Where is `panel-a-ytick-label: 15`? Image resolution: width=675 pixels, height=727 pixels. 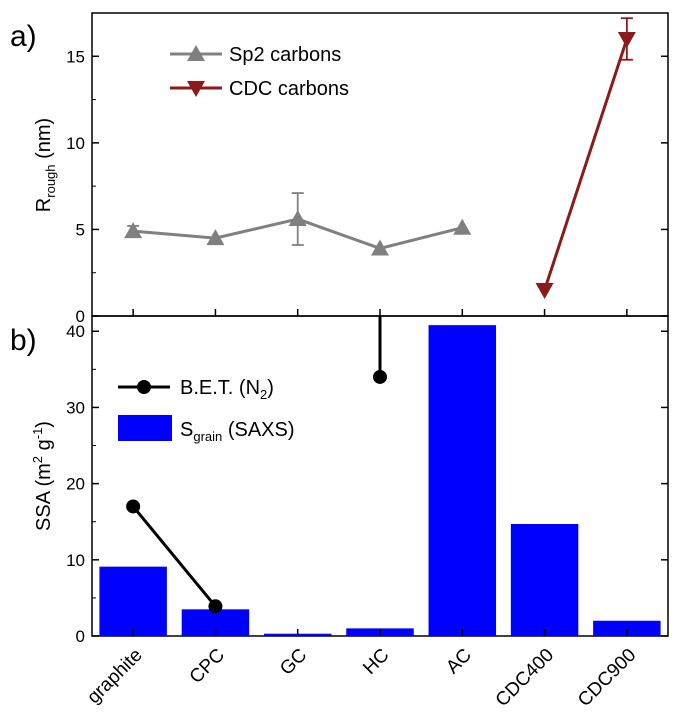
panel-a-ytick-label: 15 is located at coordinates (75, 56).